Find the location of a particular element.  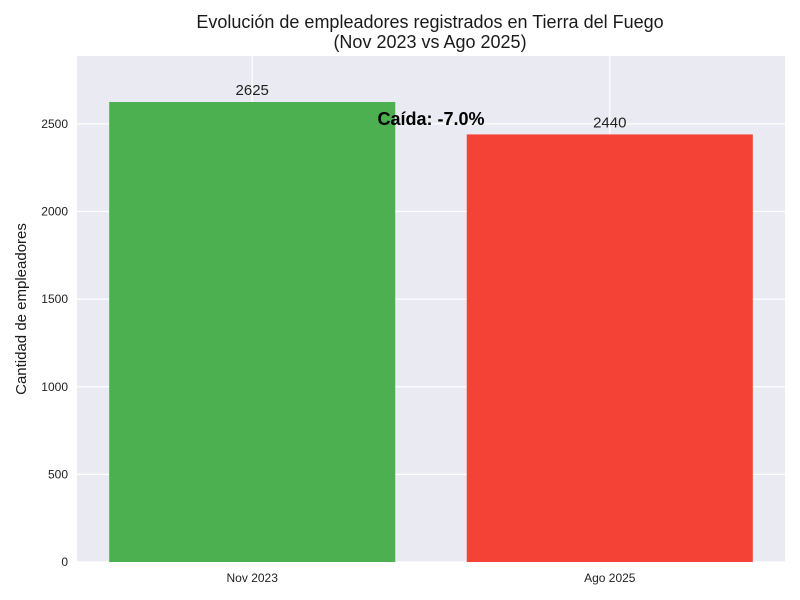

bar-value-label: 2625 is located at coordinates (252, 90).